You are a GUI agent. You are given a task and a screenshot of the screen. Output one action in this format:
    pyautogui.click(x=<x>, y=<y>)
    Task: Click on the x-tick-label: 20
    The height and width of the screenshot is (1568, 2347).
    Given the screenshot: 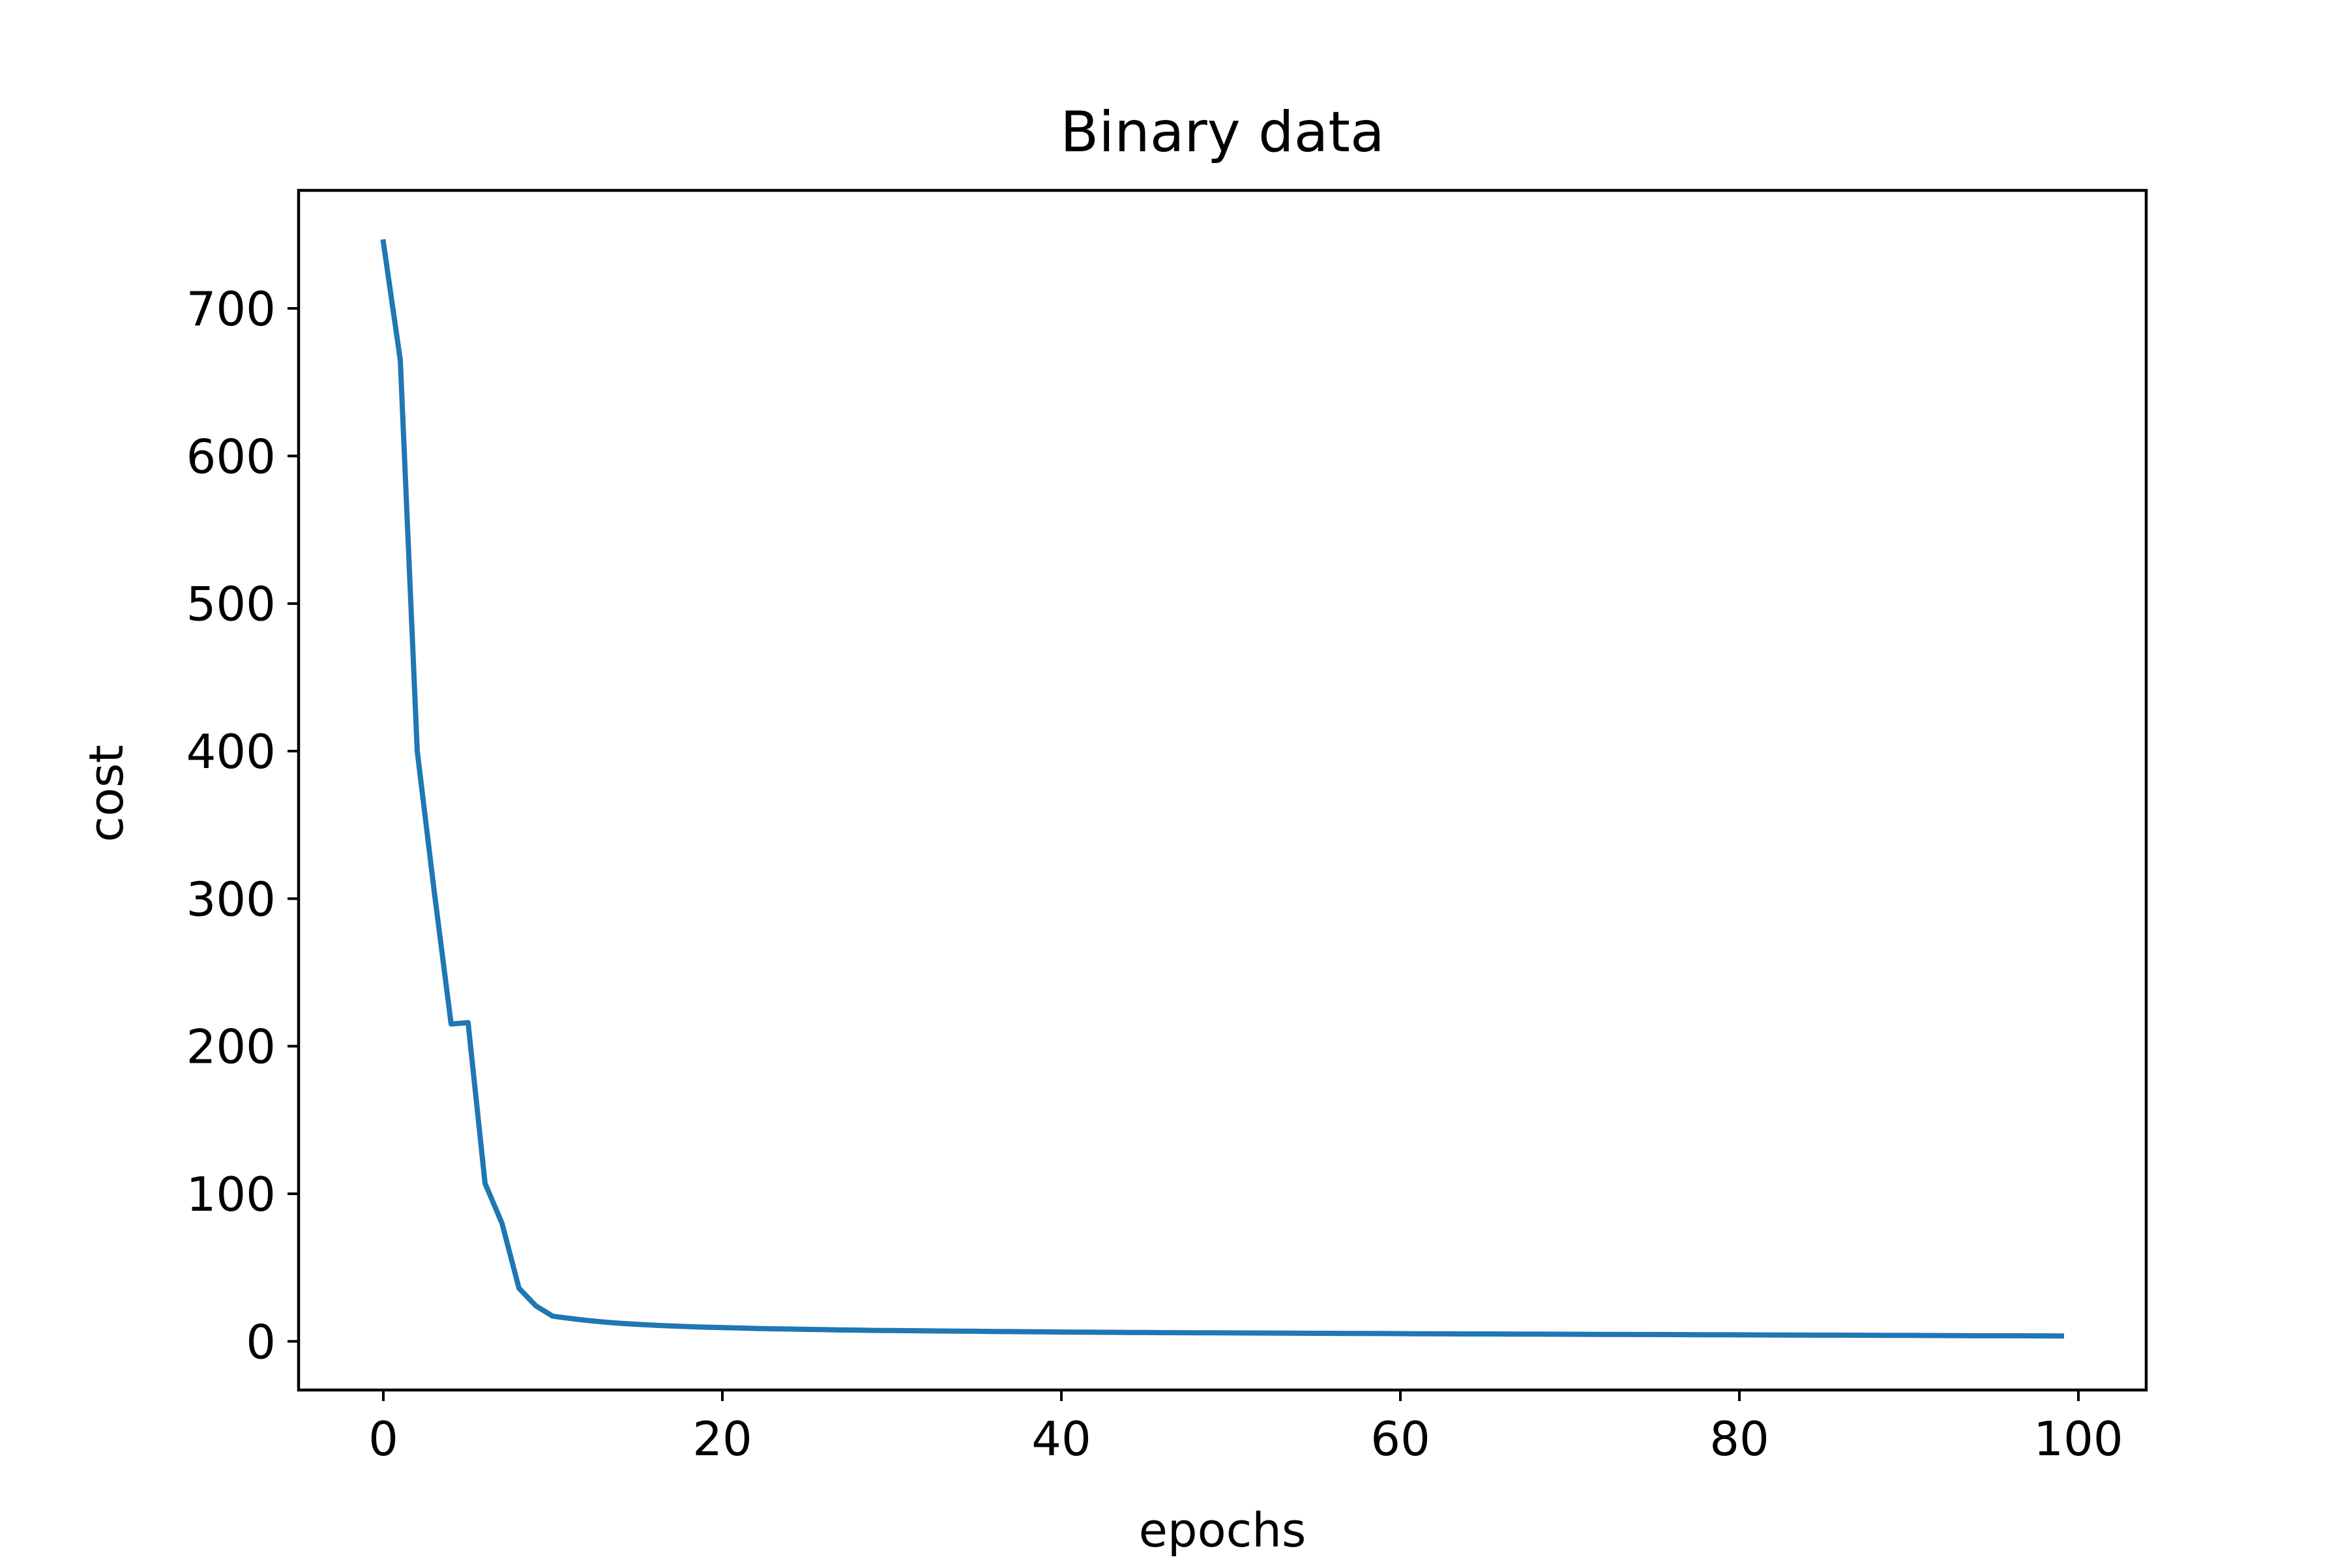 What is the action you would take?
    pyautogui.click(x=722, y=1439)
    